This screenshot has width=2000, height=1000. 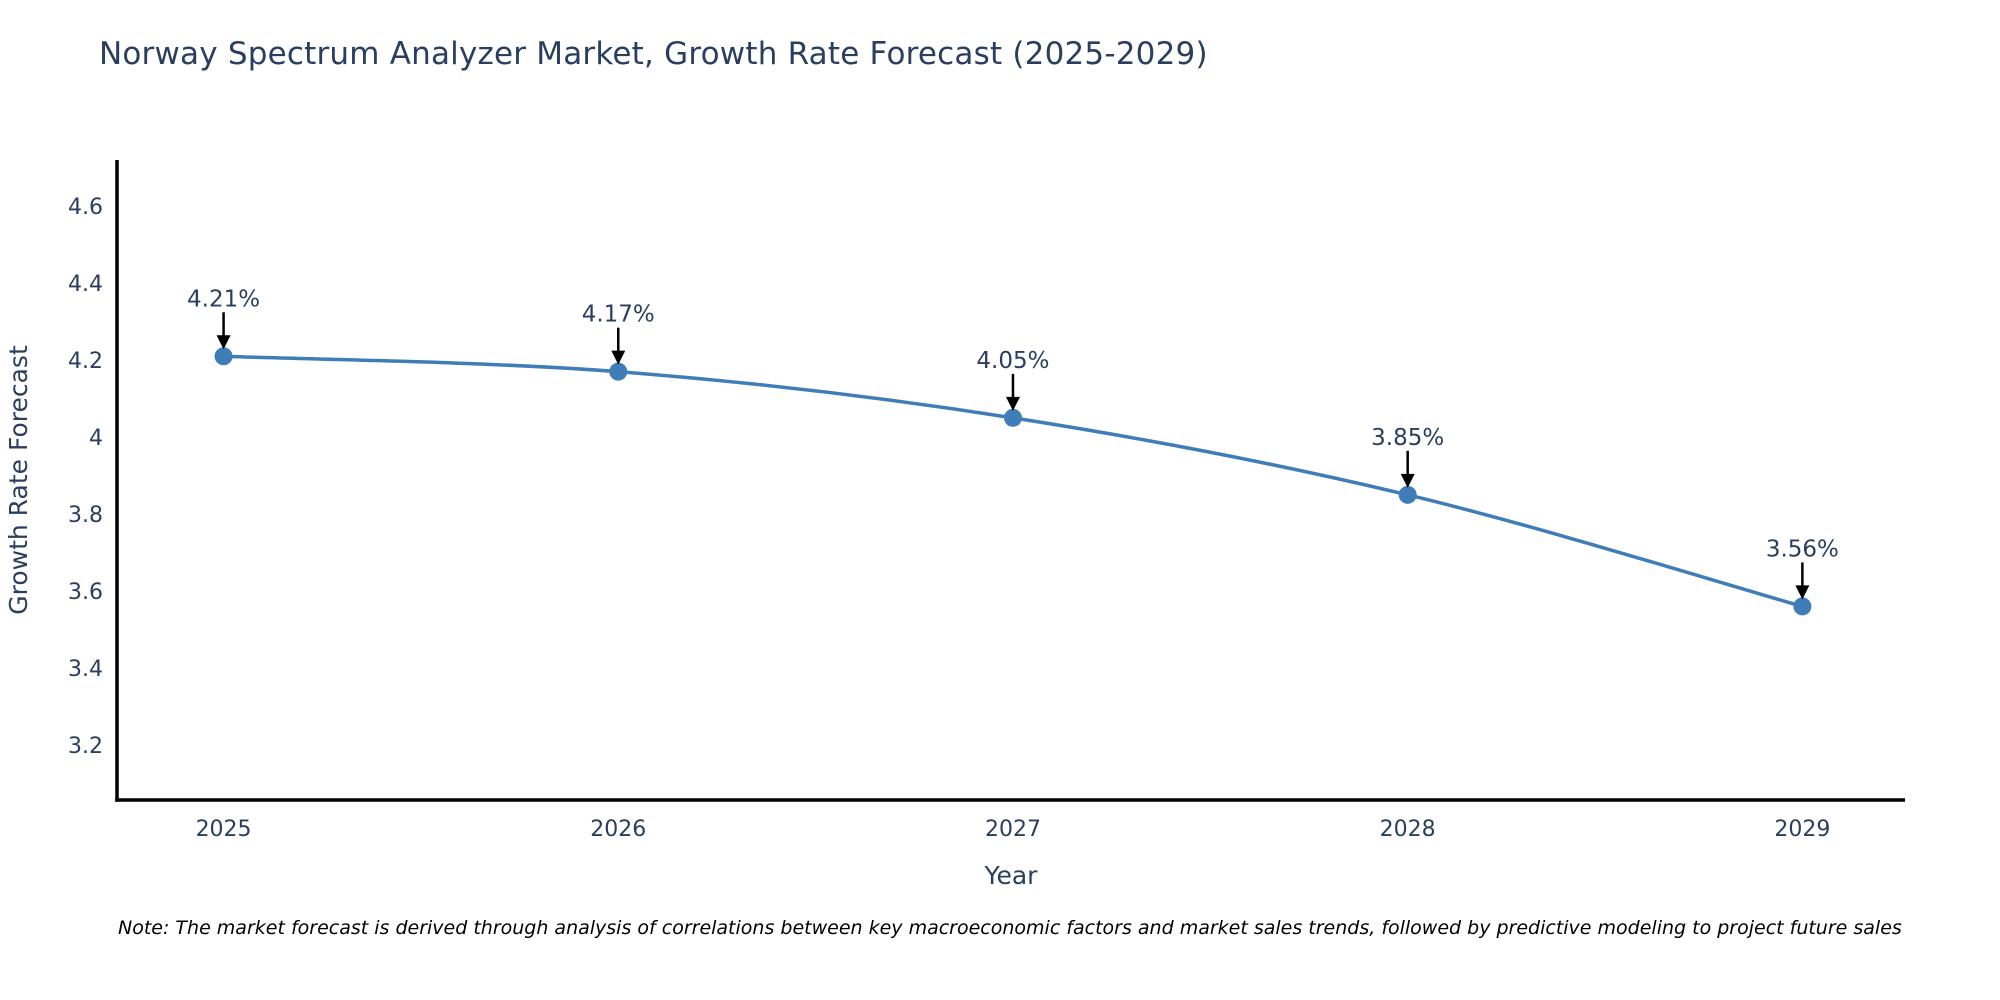 I want to click on y-tick-label: 3.8, so click(x=85, y=515).